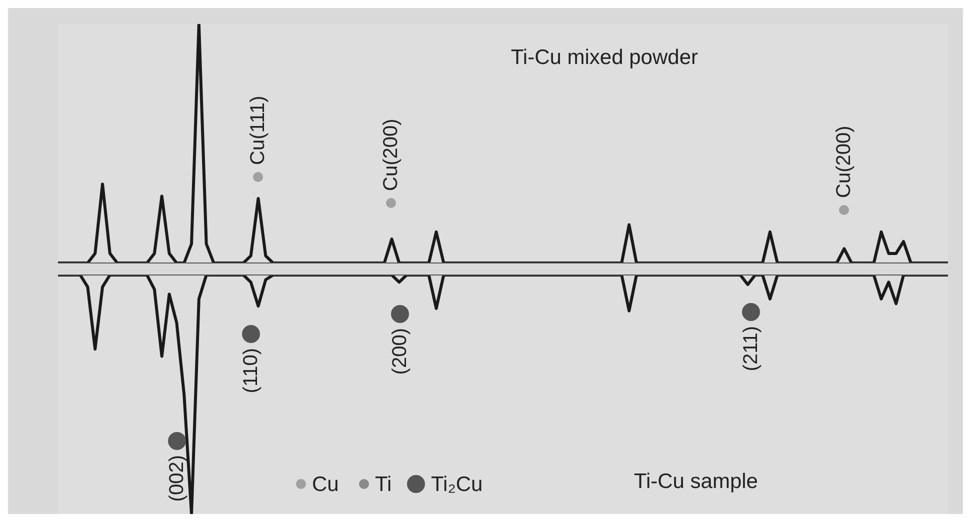 The image size is (975, 522). Describe the element at coordinates (604, 58) in the screenshot. I see `text: Ti-Cu mixed powder` at that location.